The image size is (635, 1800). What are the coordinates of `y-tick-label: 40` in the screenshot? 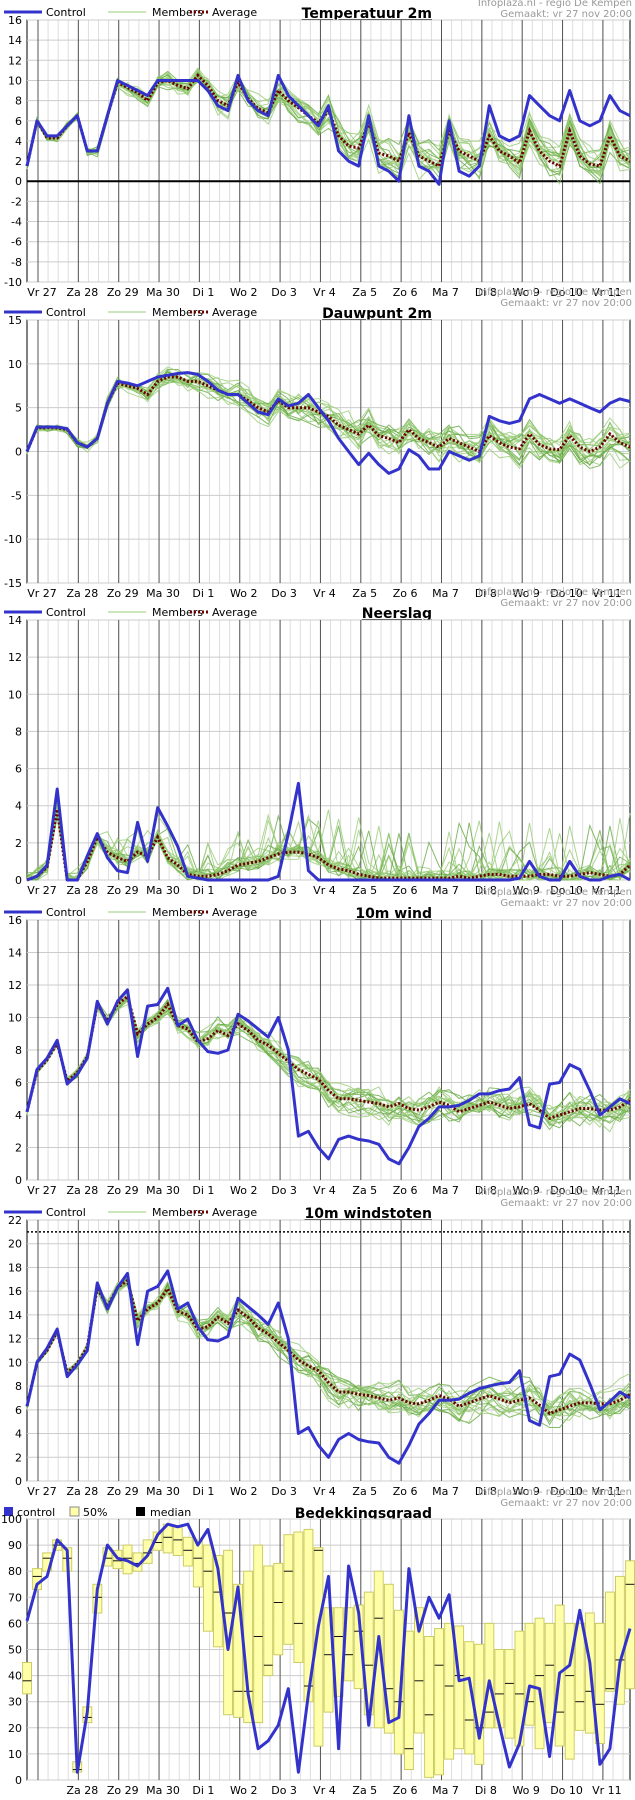 It's located at (15, 1676).